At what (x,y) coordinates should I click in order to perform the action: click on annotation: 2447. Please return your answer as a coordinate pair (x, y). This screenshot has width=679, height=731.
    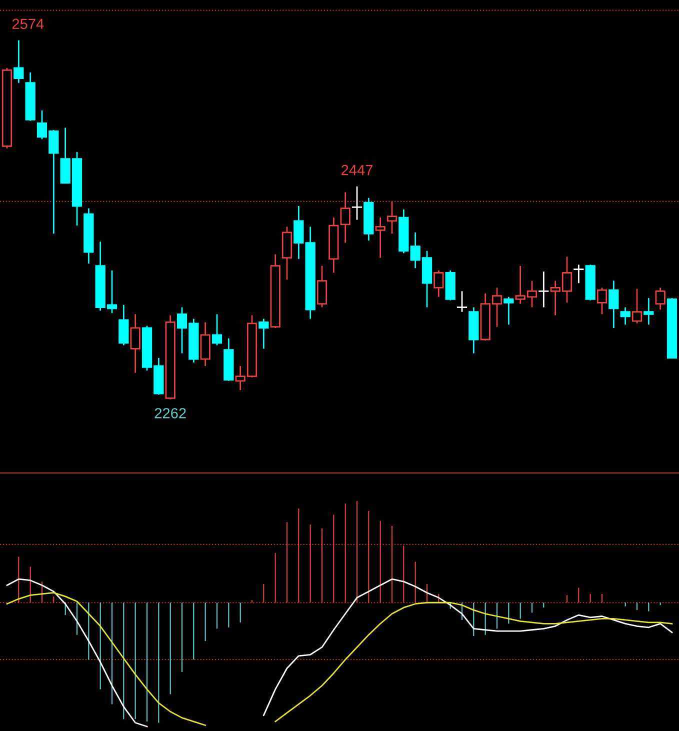
    Looking at the image, I should click on (357, 170).